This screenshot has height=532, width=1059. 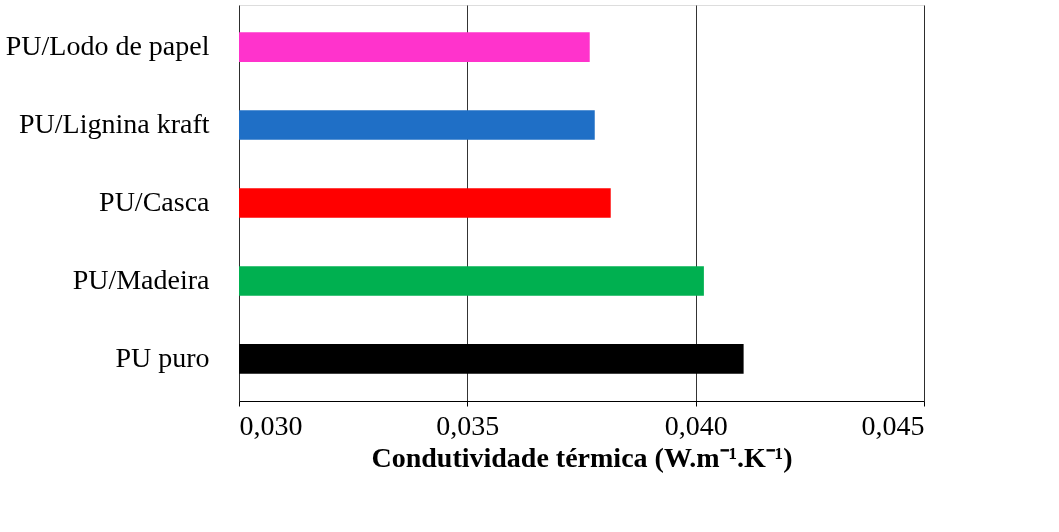 I want to click on y-tick-label: PU/Casca, so click(x=155, y=201).